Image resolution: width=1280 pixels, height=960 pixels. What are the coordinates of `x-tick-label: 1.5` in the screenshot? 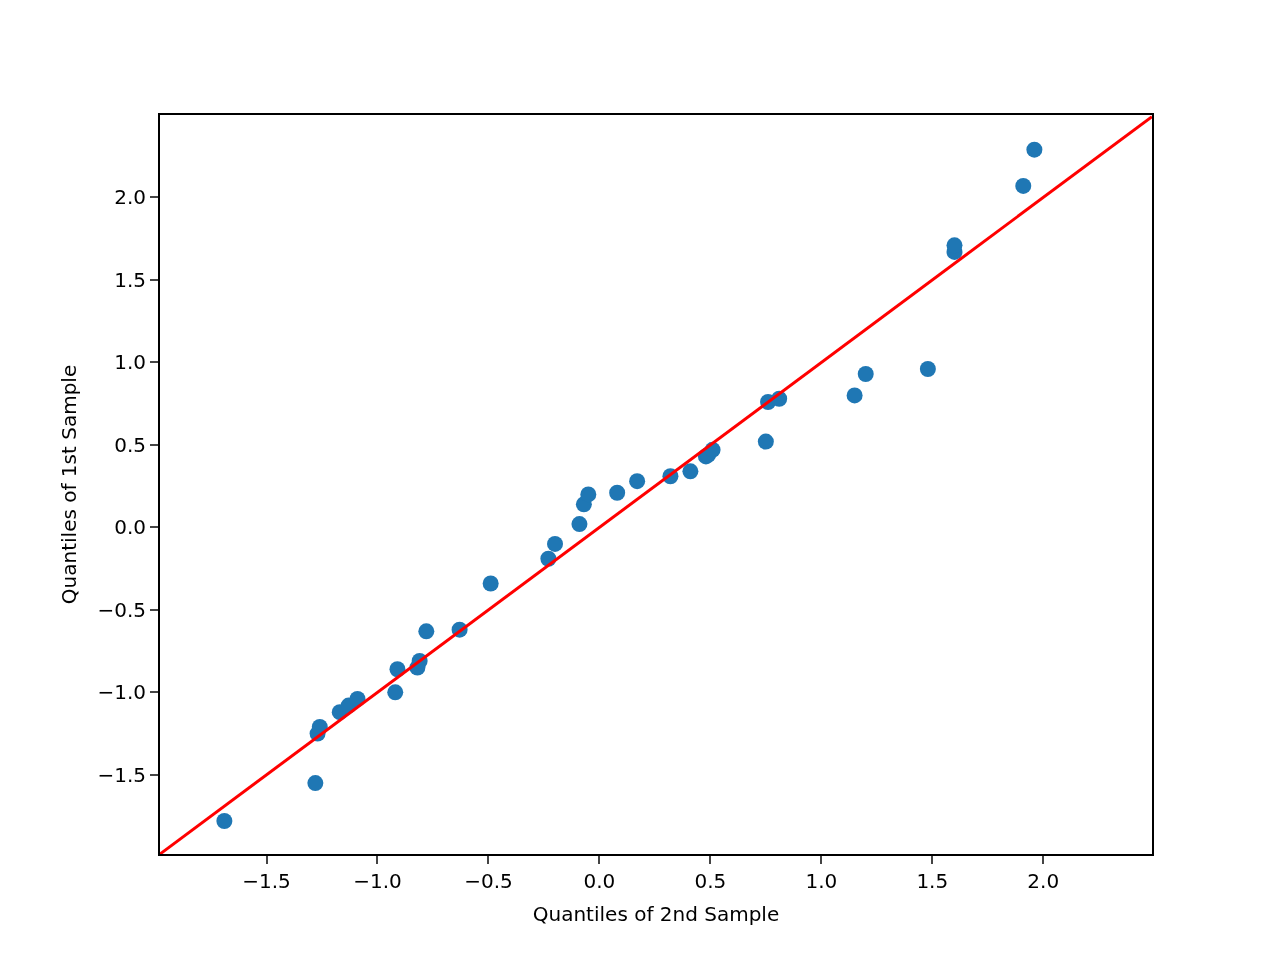 It's located at (932, 881).